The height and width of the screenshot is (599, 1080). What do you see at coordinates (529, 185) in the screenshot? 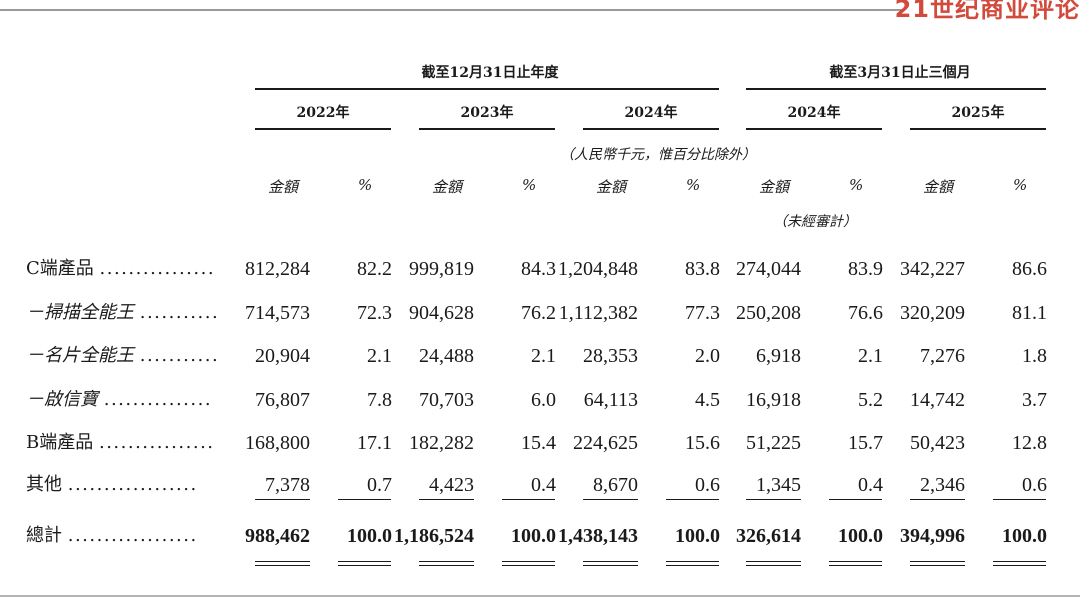
I see `col-pct-2023: %` at bounding box center [529, 185].